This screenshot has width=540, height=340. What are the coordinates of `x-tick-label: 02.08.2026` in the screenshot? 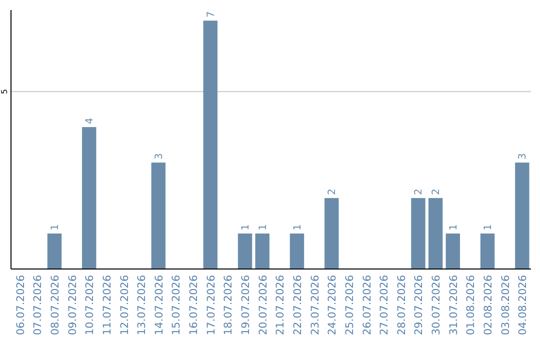 It's located at (488, 305).